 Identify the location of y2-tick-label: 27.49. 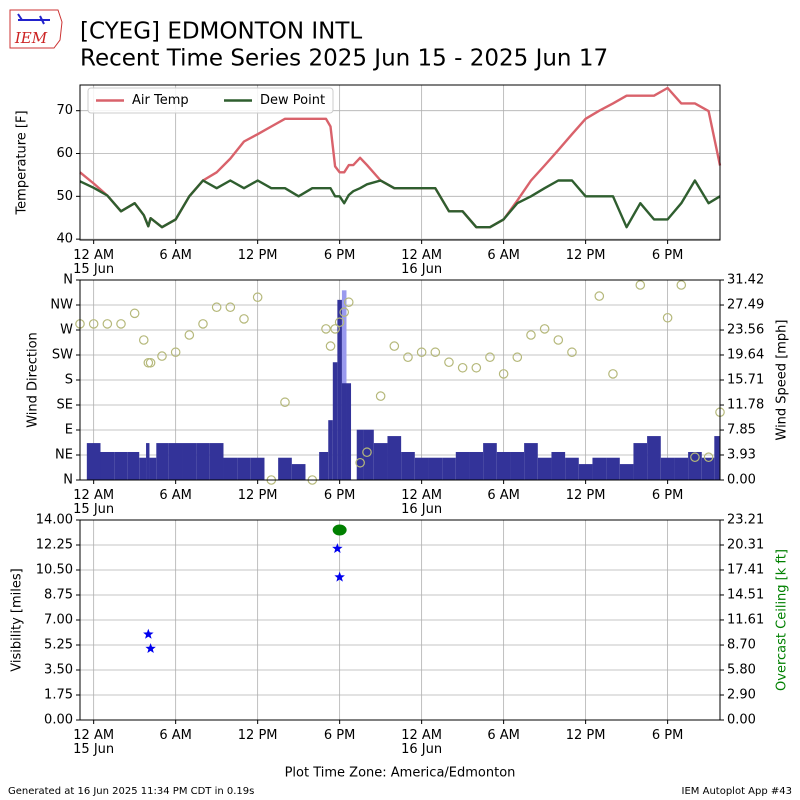
(745, 305).